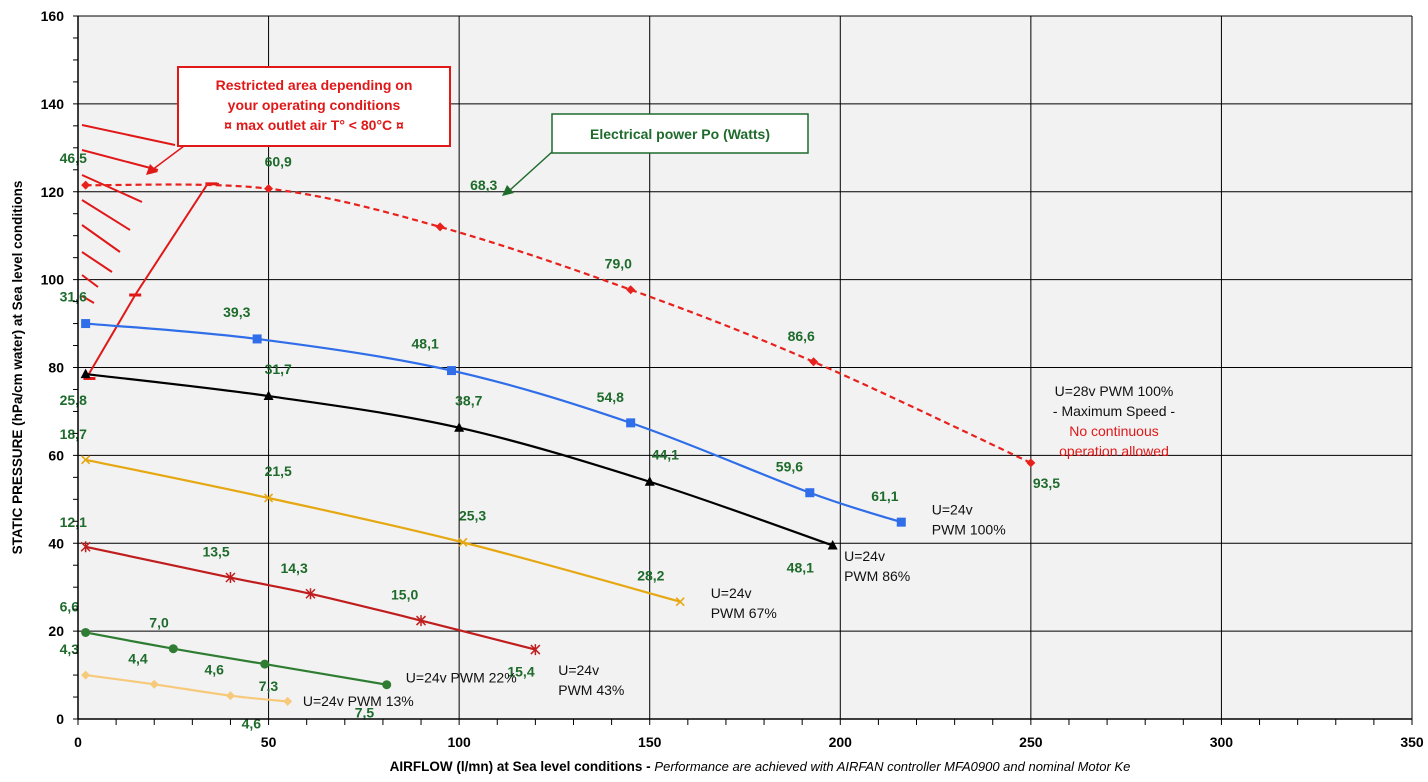 The image size is (1428, 782). Describe the element at coordinates (801, 336) in the screenshot. I see `power-label-pwm100_28v: 86,6` at that location.